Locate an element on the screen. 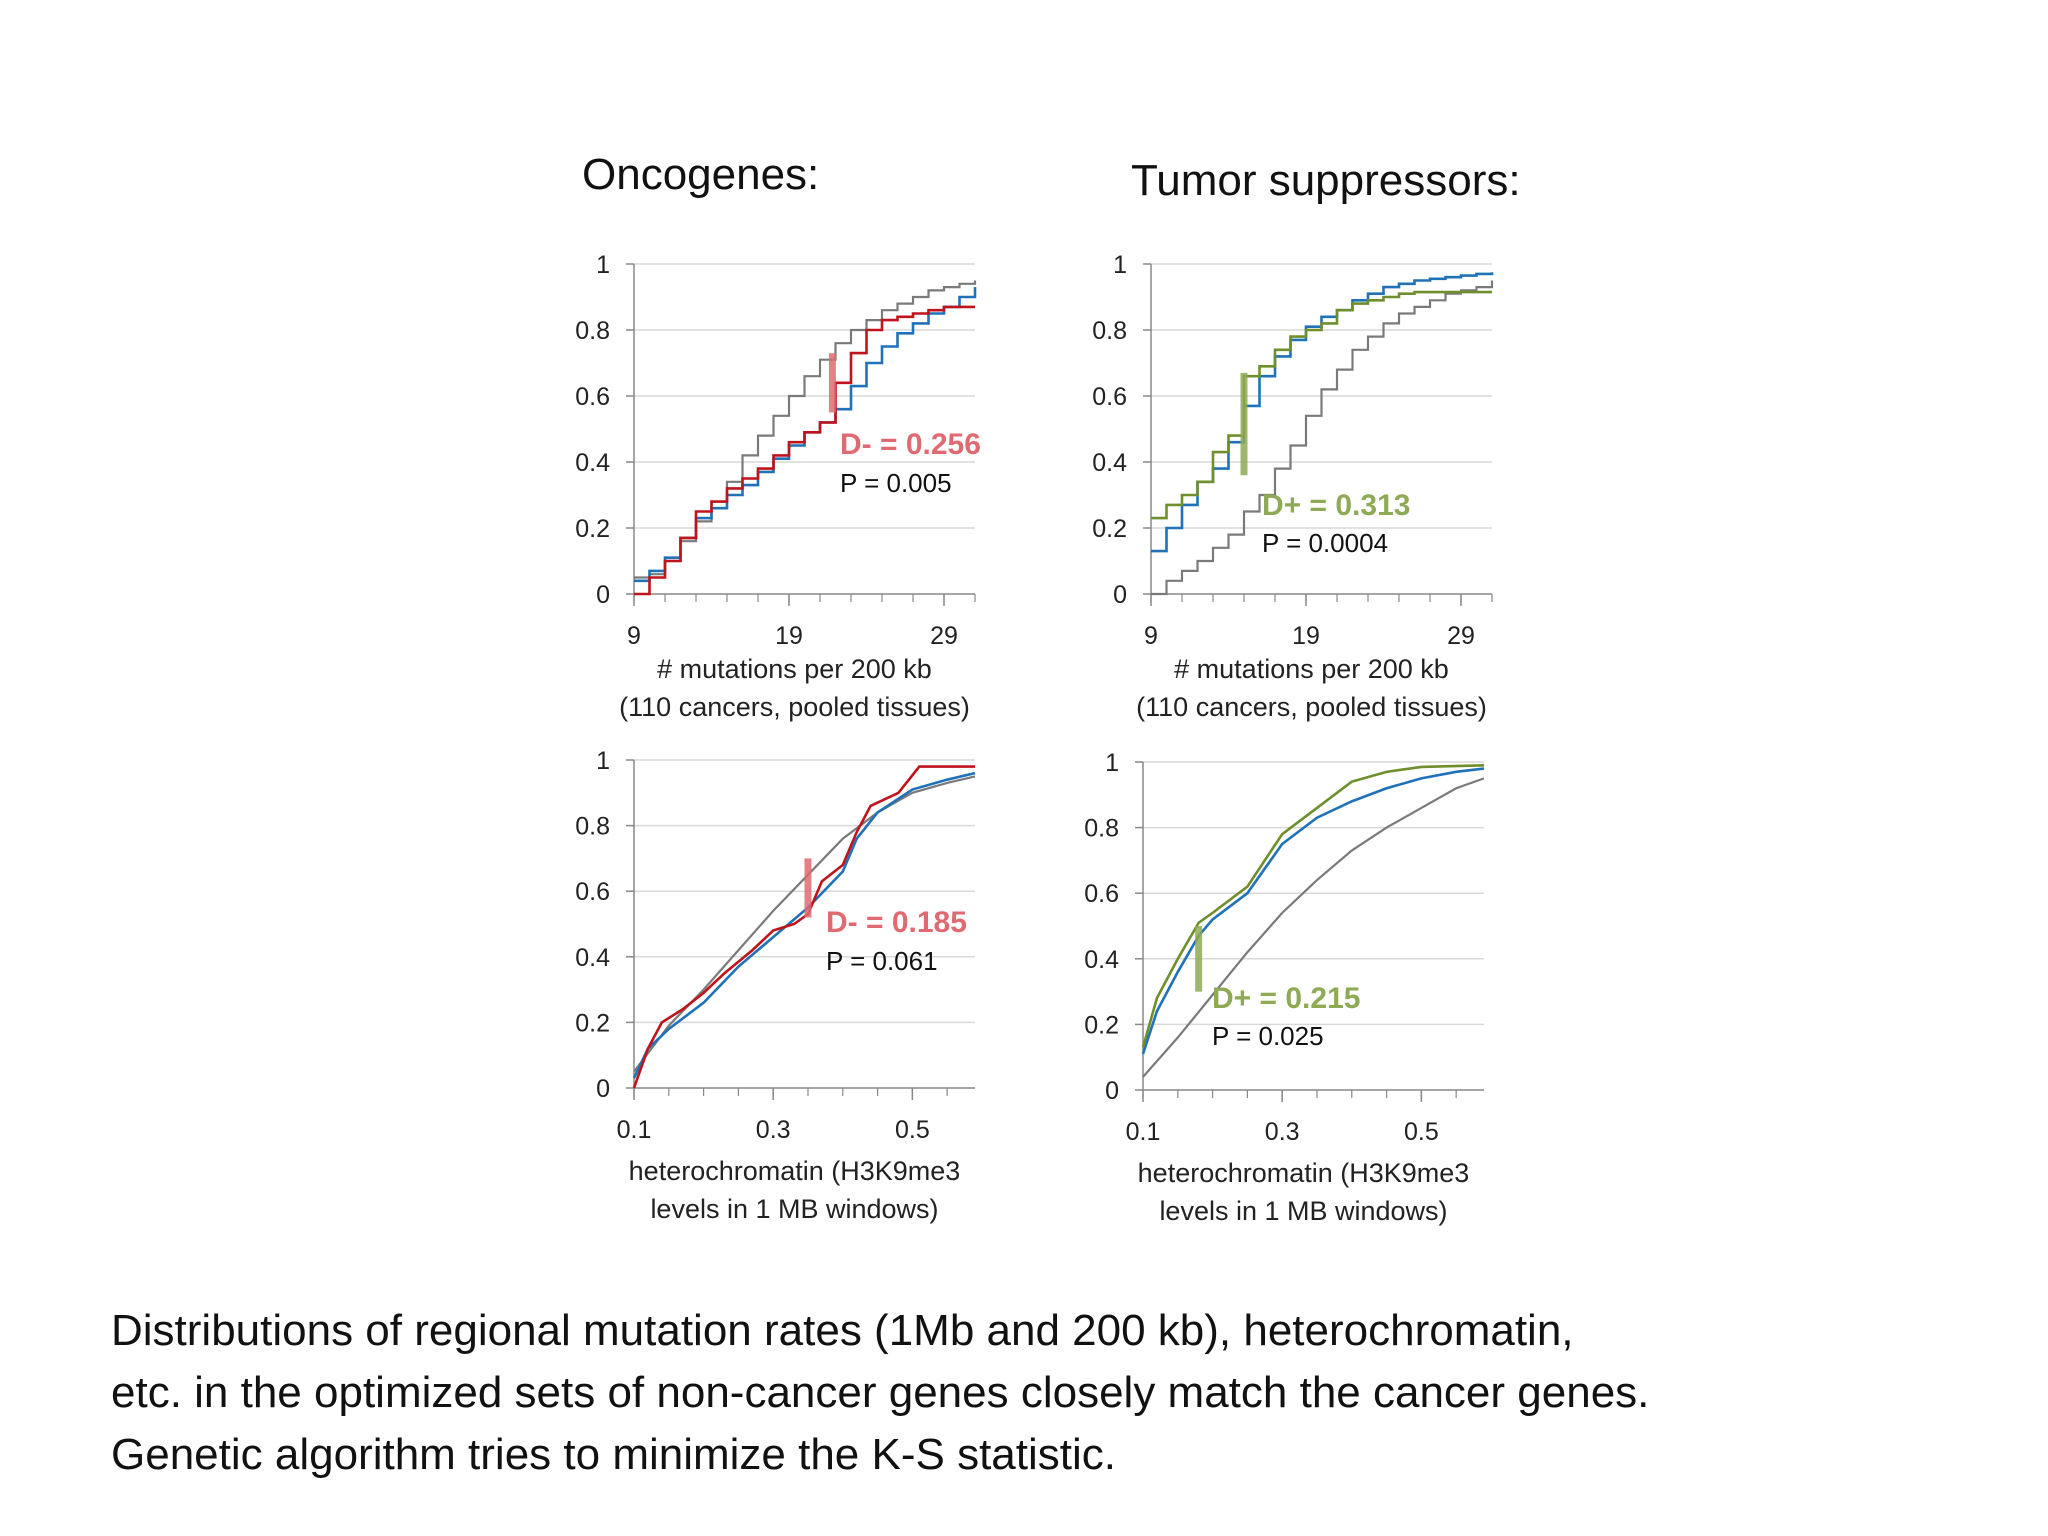 This screenshot has height=1536, width=2048. p-value-label: P = 0.005 is located at coordinates (896, 483).